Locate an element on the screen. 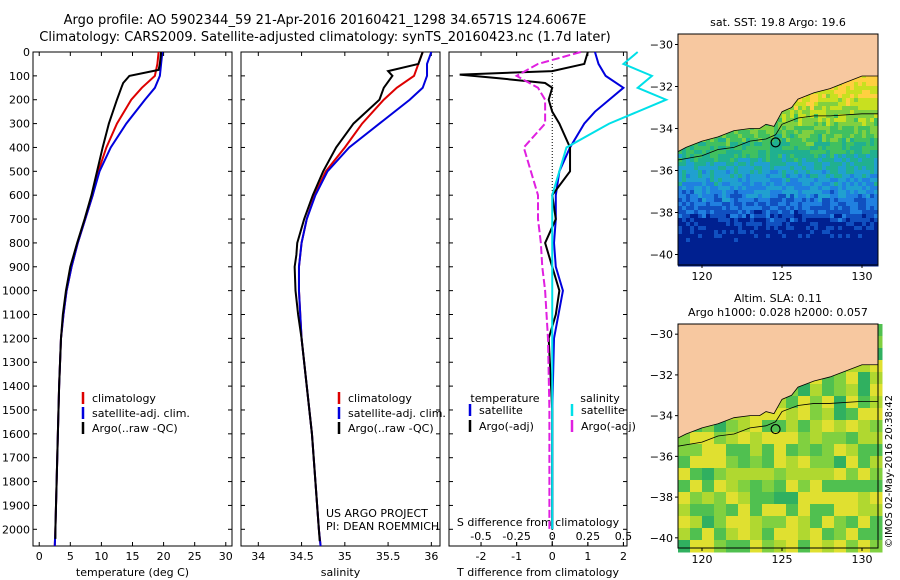  xtick-label-salinity: 36 is located at coordinates (431, 556).